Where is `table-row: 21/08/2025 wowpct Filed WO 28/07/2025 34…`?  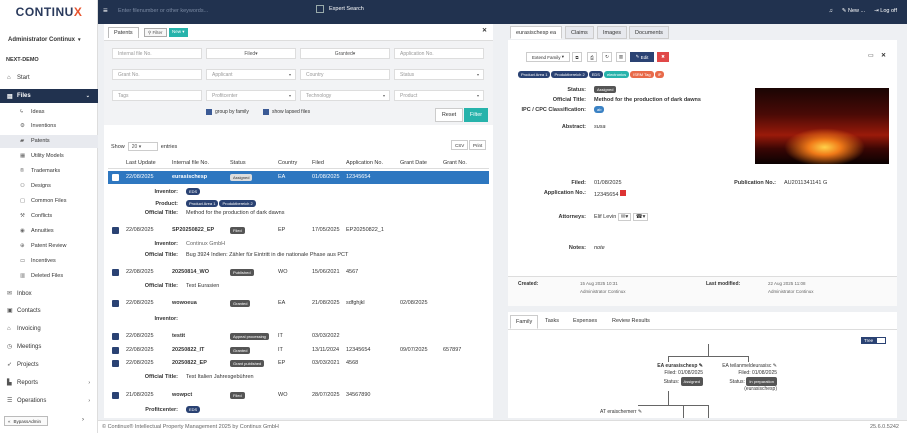 table-row: 21/08/2025 wowpct Filed WO 28/07/2025 34… is located at coordinates (298, 395).